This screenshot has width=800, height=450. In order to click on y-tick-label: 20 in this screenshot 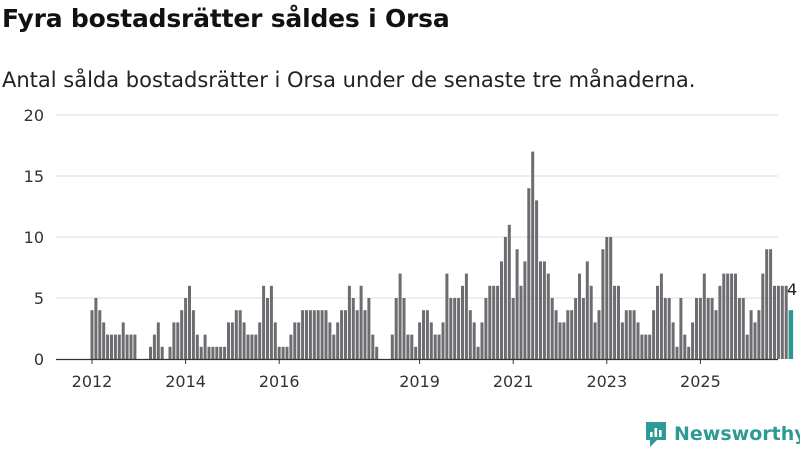, I will do `click(34, 115)`.